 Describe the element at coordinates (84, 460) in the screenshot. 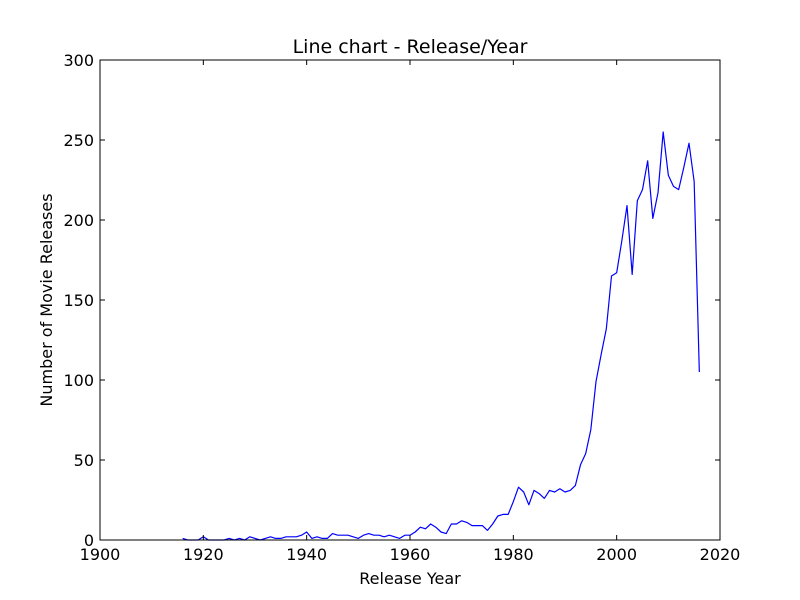

I see `y-tick-label: 50` at that location.